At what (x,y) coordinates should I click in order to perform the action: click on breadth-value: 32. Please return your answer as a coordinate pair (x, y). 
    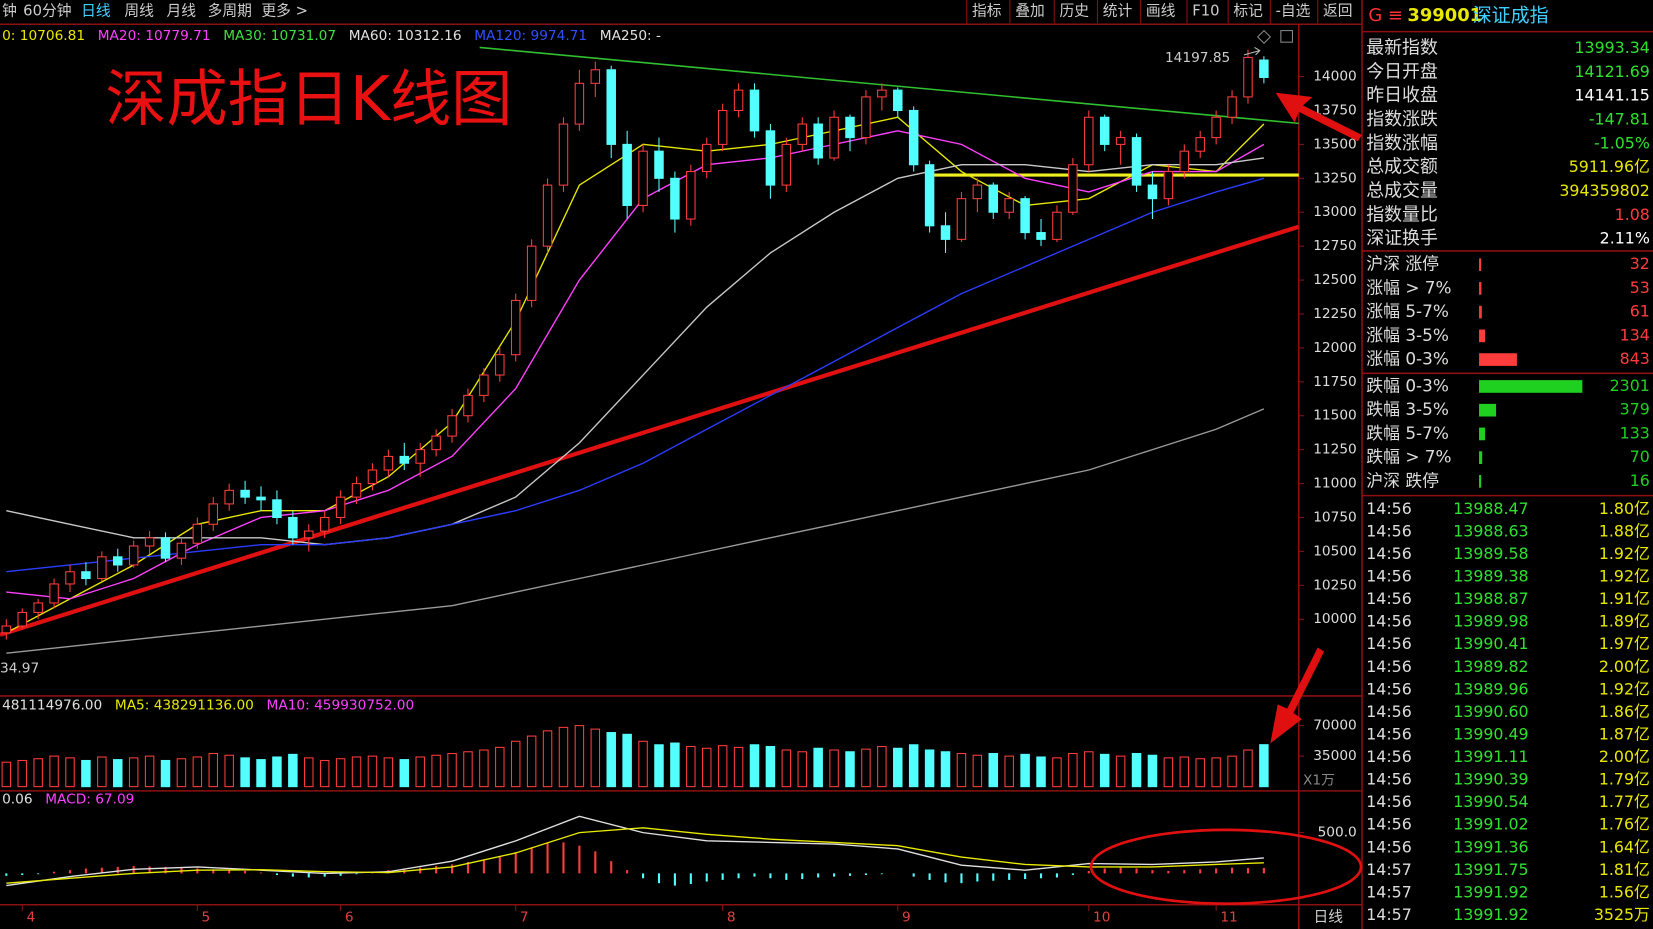
    Looking at the image, I should click on (1640, 263).